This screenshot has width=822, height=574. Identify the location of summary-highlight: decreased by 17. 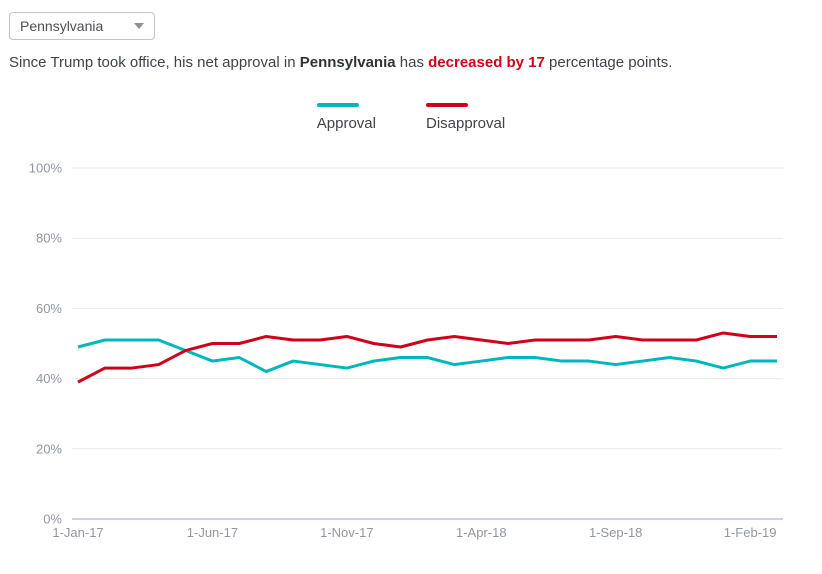
(486, 62).